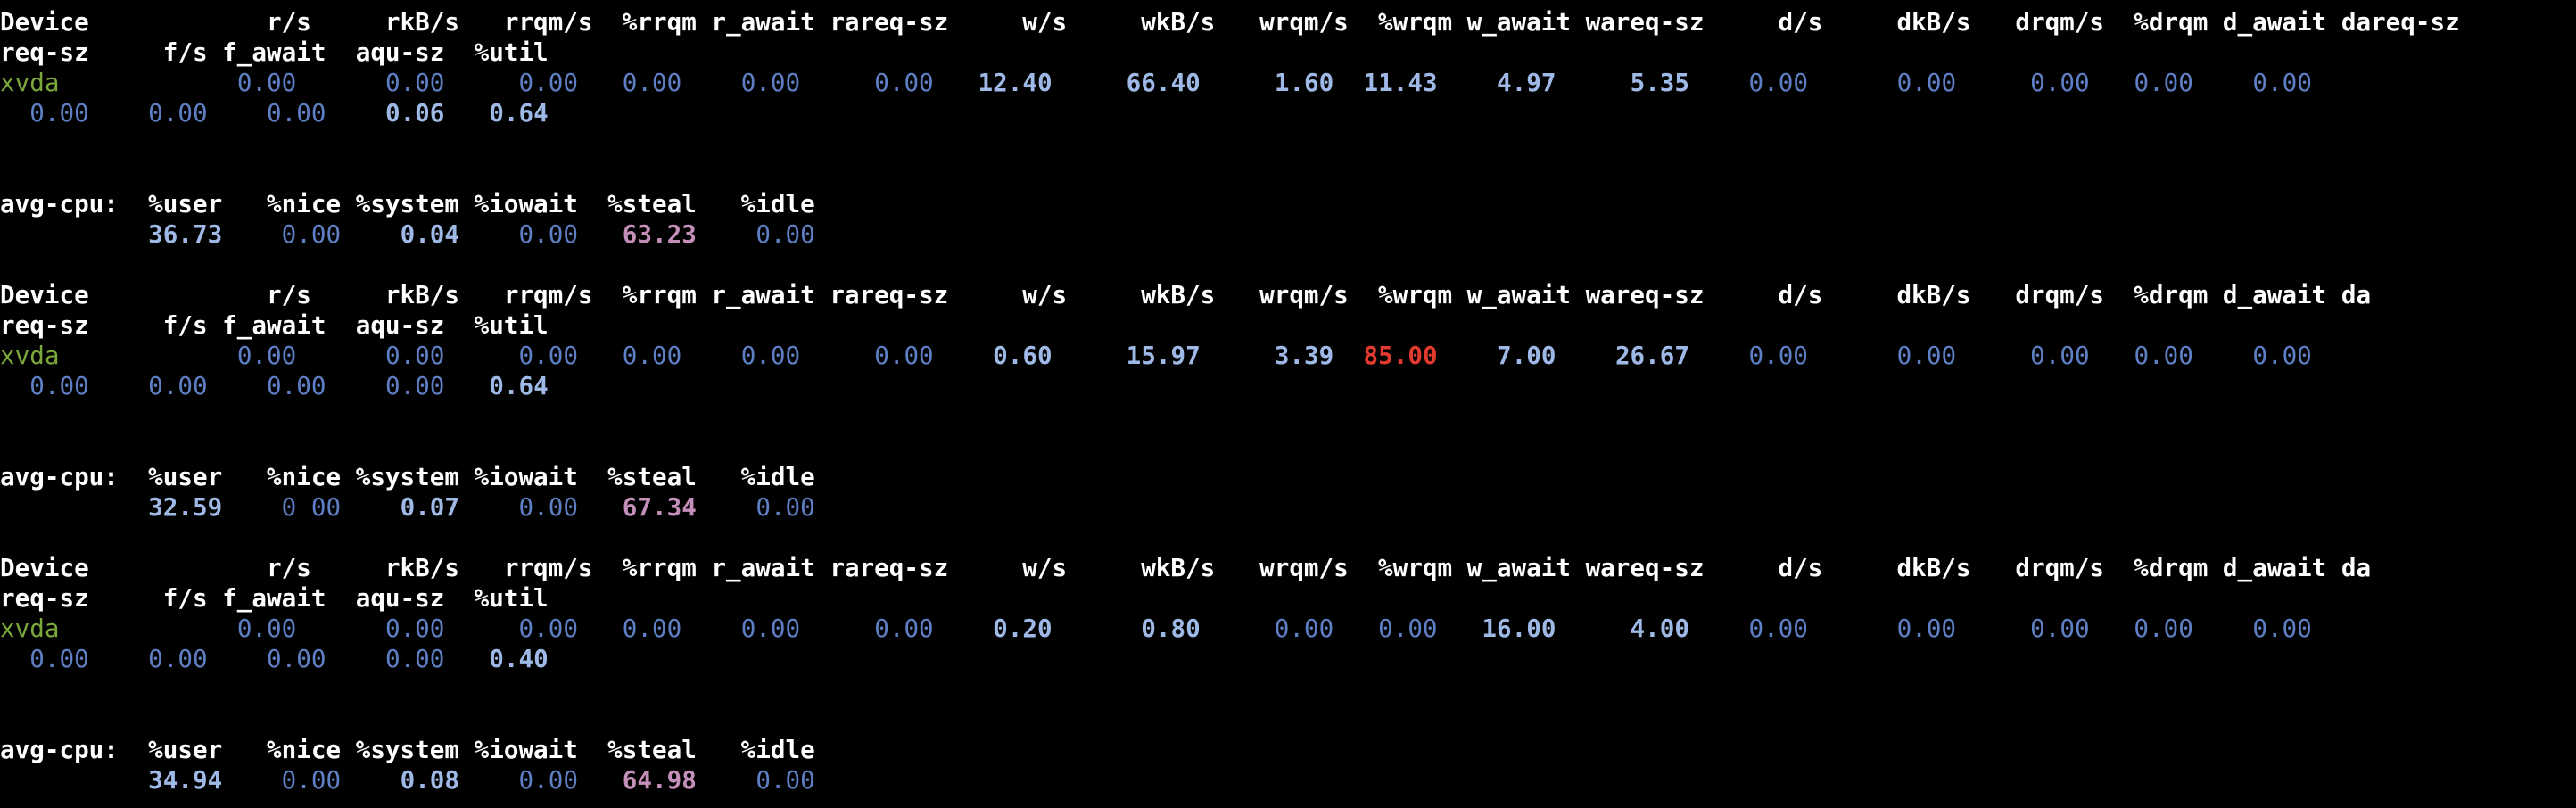 The height and width of the screenshot is (808, 2576). I want to click on stat-value: 34.94, so click(186, 780).